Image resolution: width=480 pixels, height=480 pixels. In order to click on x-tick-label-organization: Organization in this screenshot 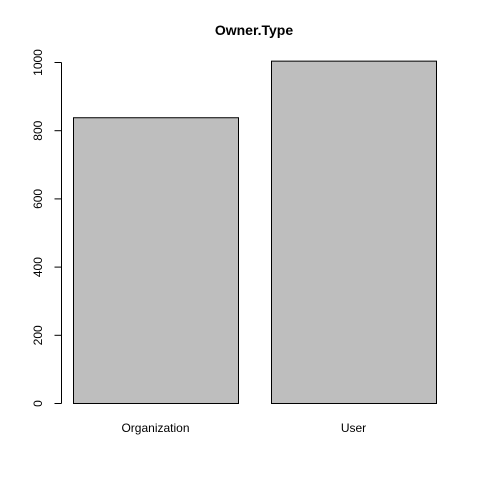, I will do `click(155, 428)`.